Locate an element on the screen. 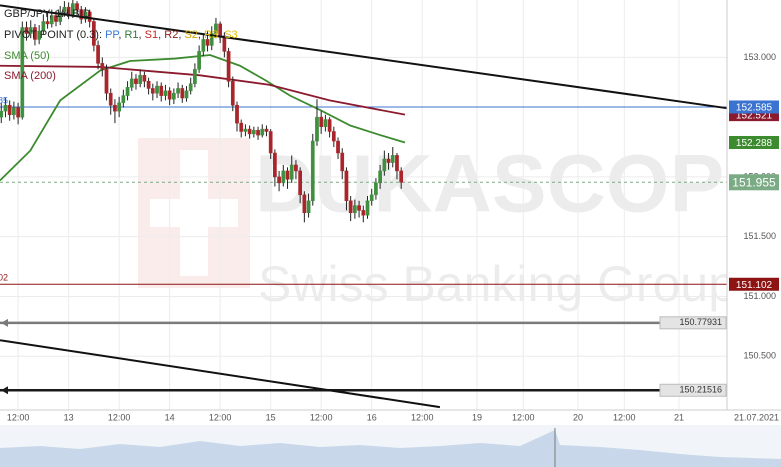  level-label: 150.77931 is located at coordinates (700, 322).